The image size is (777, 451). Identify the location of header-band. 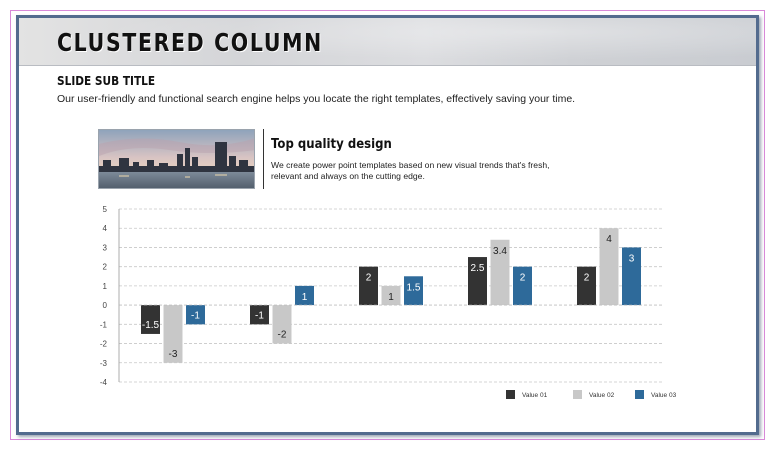
(387, 42).